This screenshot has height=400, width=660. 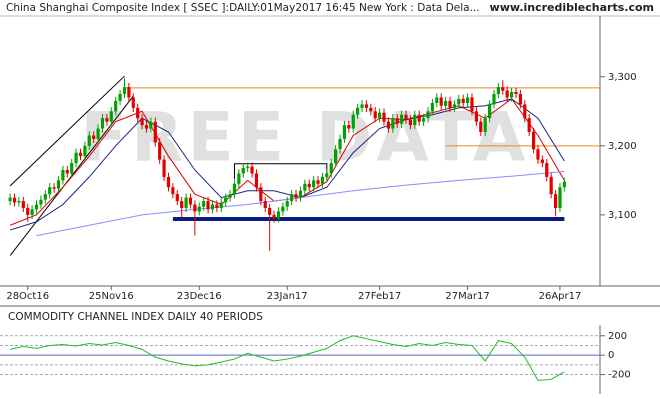 What do you see at coordinates (27, 296) in the screenshot?
I see `x-tick-label: 28Oct16` at bounding box center [27, 296].